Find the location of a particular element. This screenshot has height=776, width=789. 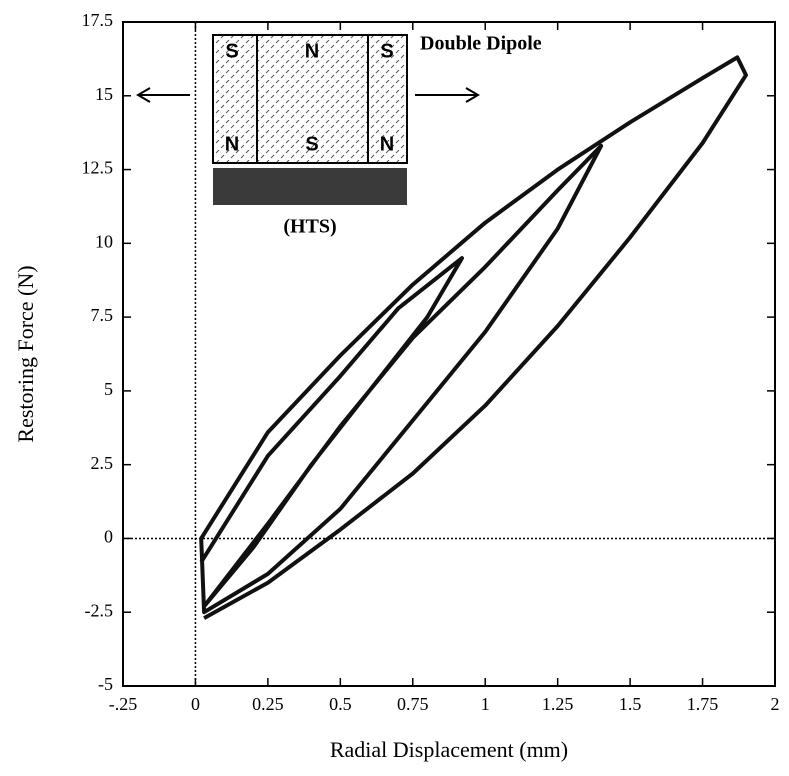

magnet is located at coordinates (310, 99).